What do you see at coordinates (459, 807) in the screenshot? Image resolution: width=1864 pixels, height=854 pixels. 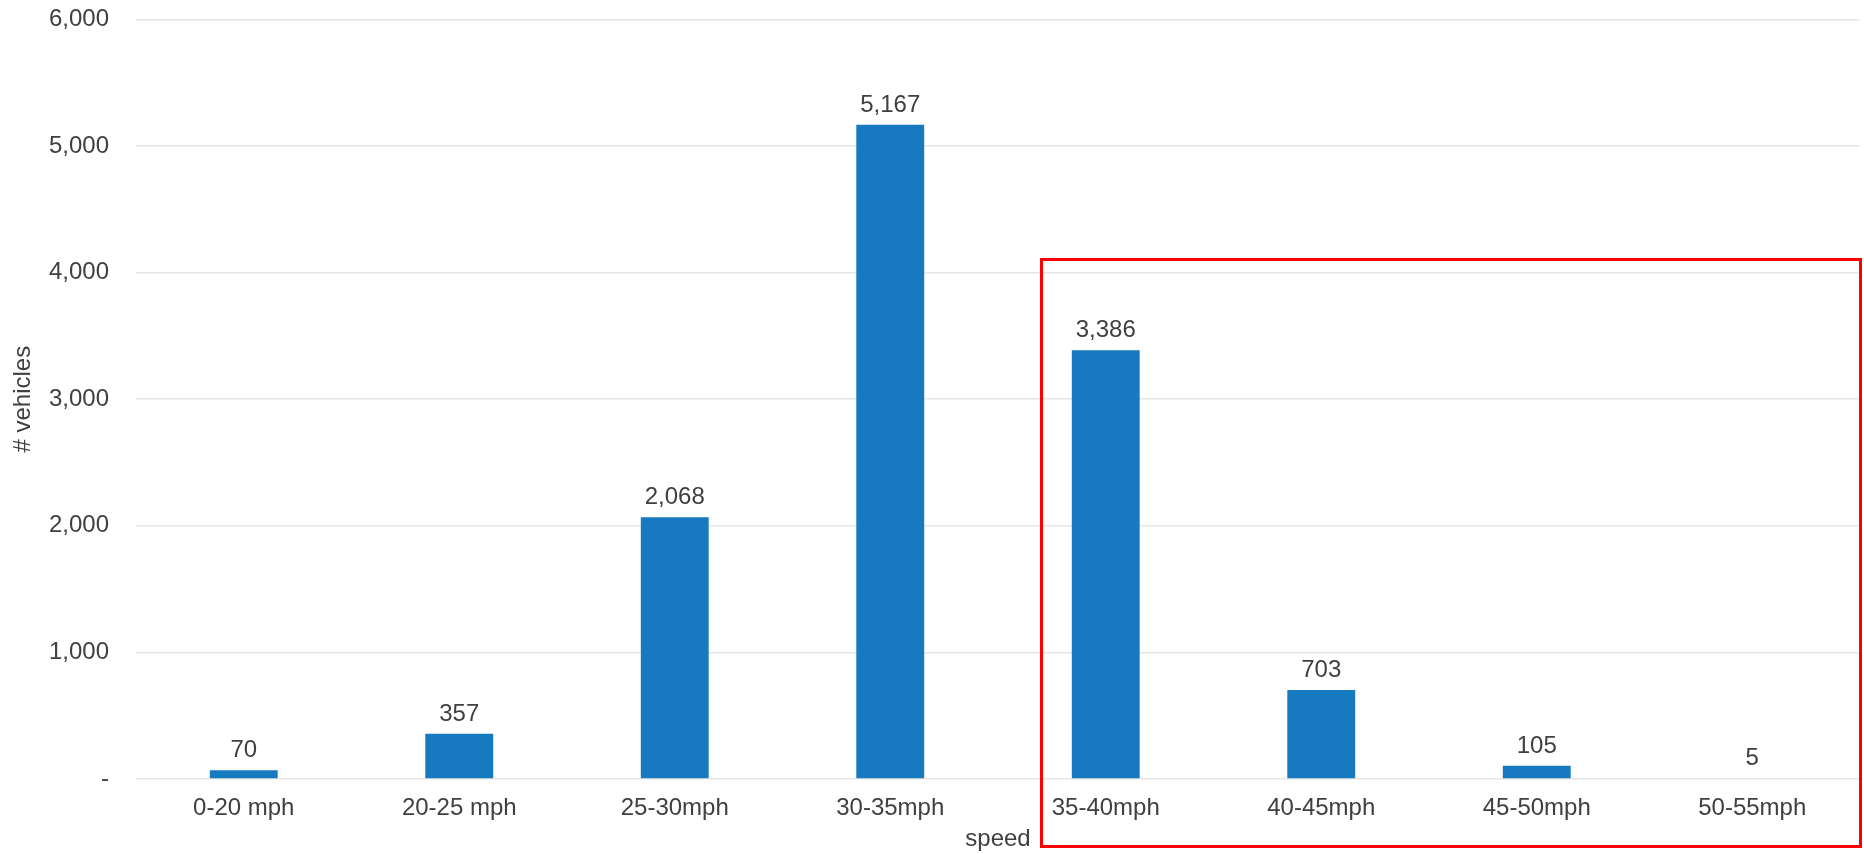 I see `x-tick-label: 20-25 mph` at bounding box center [459, 807].